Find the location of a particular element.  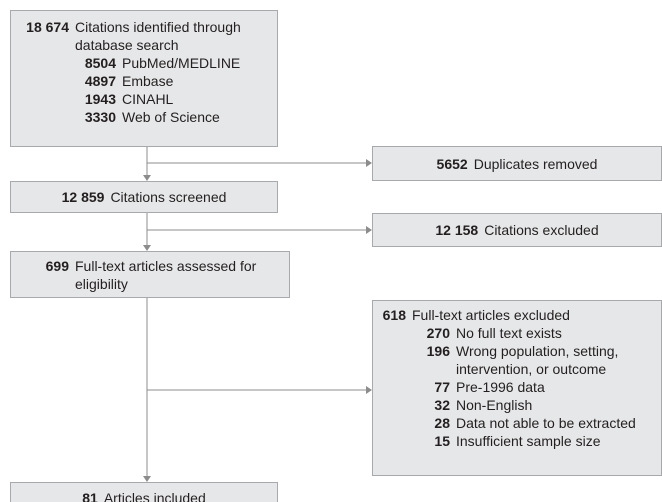

label: Articles included is located at coordinates (154, 496).